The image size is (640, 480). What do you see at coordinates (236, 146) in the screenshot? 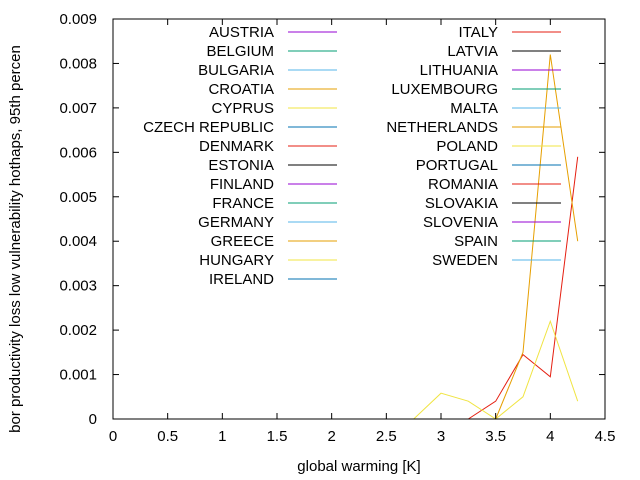
I see `legend-label-denmark: DENMARK` at bounding box center [236, 146].